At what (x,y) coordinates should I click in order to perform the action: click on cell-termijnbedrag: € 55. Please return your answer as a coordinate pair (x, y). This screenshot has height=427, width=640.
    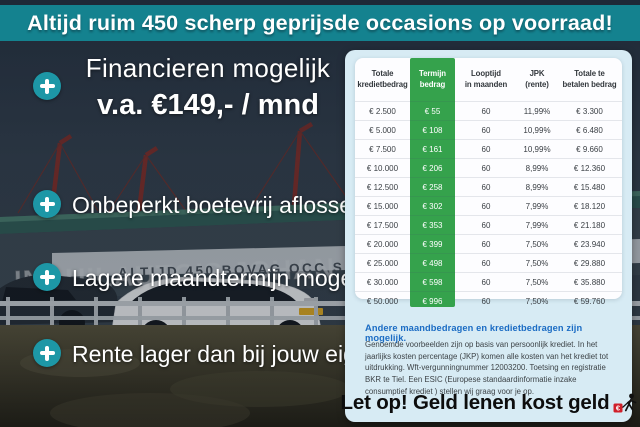
    Looking at the image, I should click on (432, 111).